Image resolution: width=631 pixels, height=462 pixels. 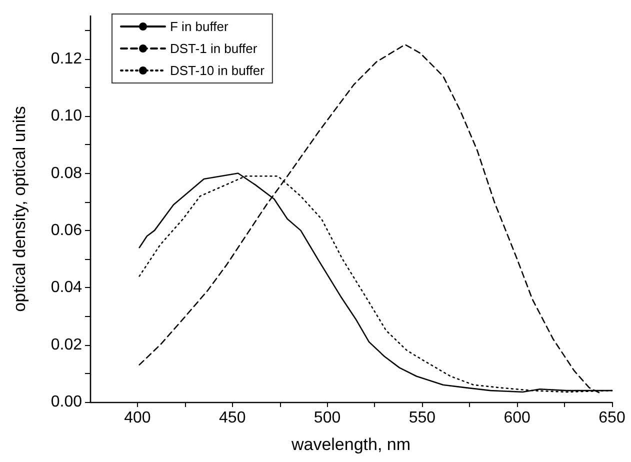 What do you see at coordinates (66, 345) in the screenshot?
I see `y-tick-label: 0.02` at bounding box center [66, 345].